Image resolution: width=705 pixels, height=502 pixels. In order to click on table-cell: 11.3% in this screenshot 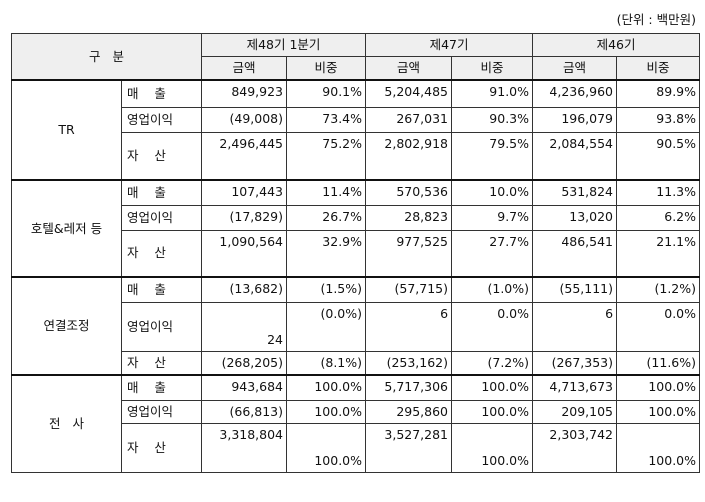, I will do `click(658, 192)`.